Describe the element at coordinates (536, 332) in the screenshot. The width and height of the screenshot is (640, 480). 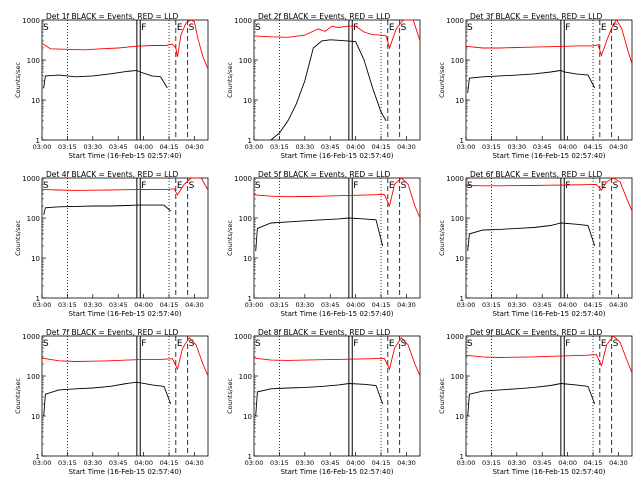
I see `chart-title: Det 9f BLACK = Events, RED = LLD` at that location.